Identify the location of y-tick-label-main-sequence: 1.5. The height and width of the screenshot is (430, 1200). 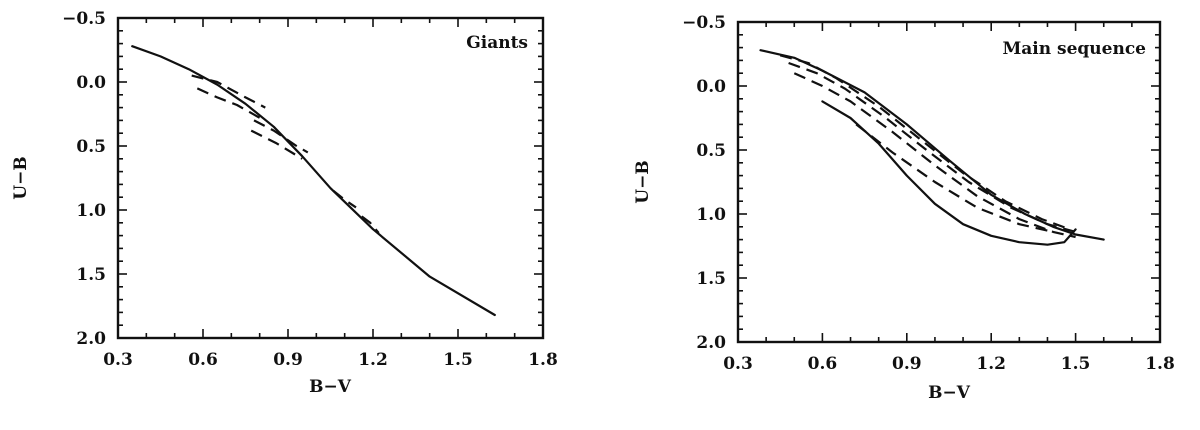
(711, 279).